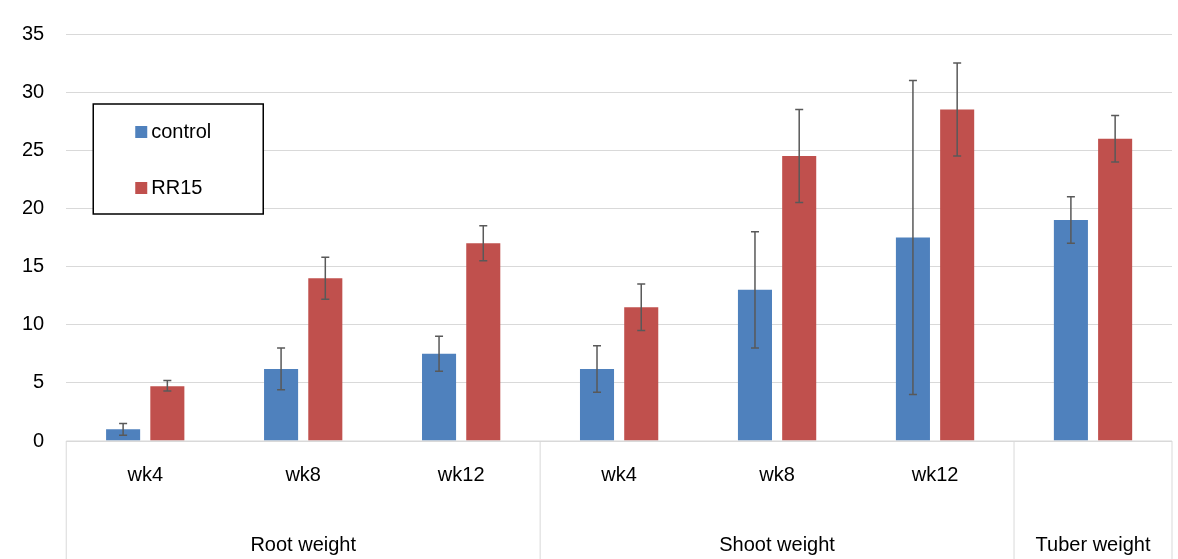  What do you see at coordinates (33, 323) in the screenshot?
I see `y-tick-label: 10` at bounding box center [33, 323].